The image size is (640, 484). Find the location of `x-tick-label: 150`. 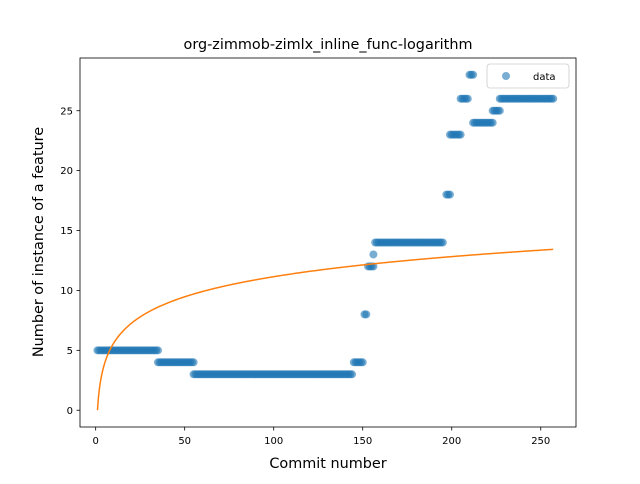

x-tick-label: 150 is located at coordinates (362, 441).